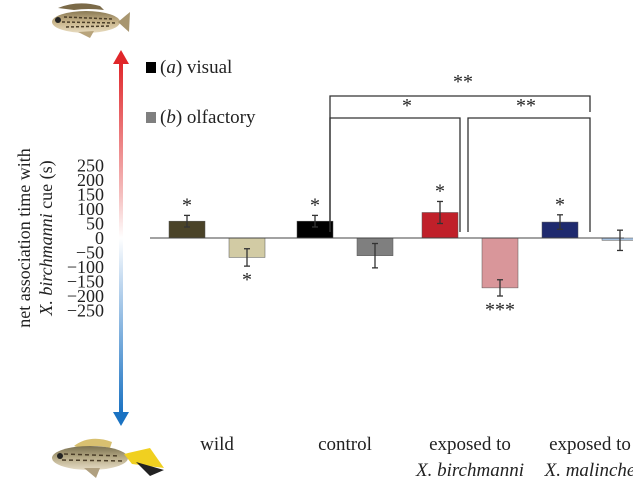 The image size is (633, 490). What do you see at coordinates (208, 117) in the screenshot?
I see `legend-label-1: (b) olfactory` at bounding box center [208, 117].